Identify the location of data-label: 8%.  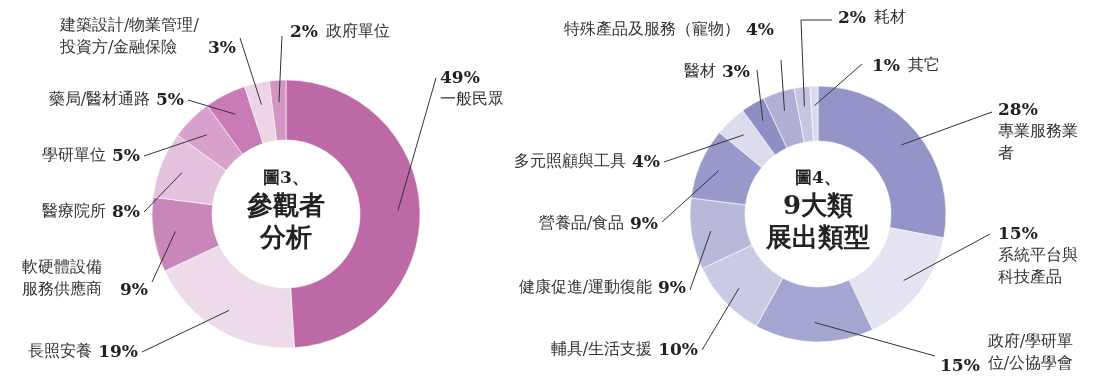
(126, 211).